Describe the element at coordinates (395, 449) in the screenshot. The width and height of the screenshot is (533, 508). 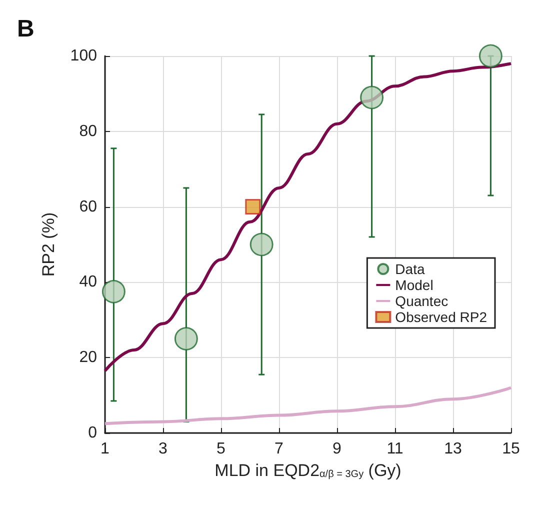
I see `x-tick-label: 11` at that location.